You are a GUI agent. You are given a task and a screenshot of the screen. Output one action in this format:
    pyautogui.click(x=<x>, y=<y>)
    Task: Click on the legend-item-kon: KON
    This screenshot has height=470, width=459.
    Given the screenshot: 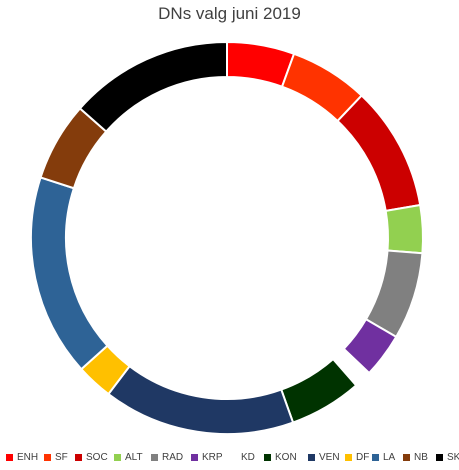 What is the action you would take?
    pyautogui.click(x=280, y=457)
    